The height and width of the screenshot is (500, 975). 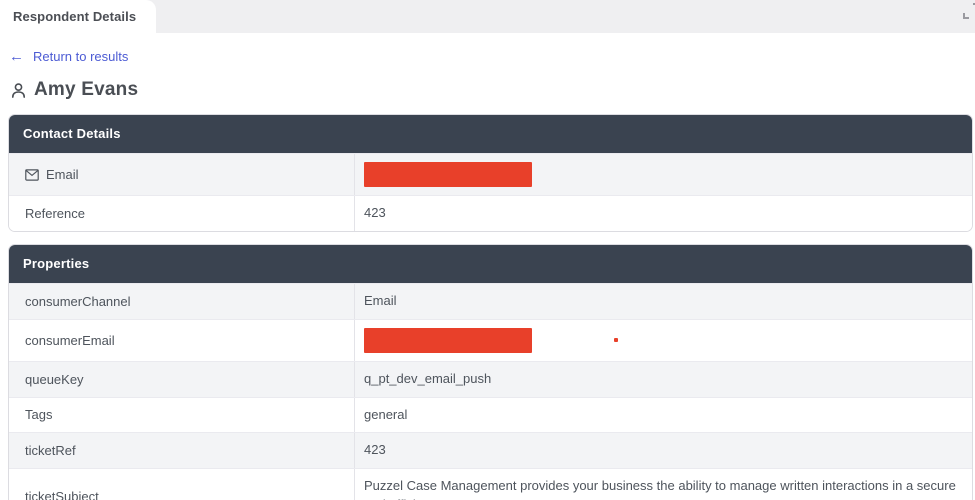 What do you see at coordinates (16, 56) in the screenshot?
I see `back-arrow-icon: ←` at bounding box center [16, 56].